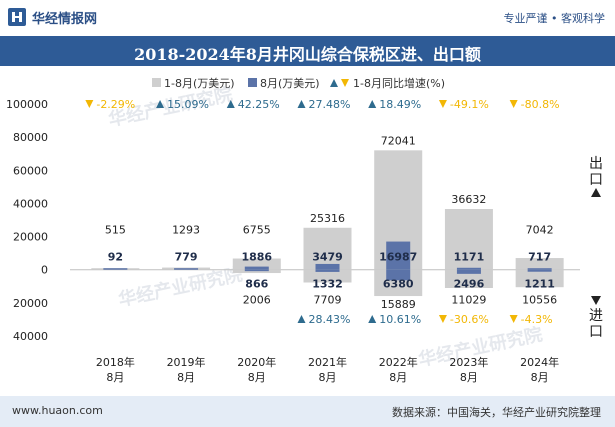 This screenshot has height=427, width=615. Describe the element at coordinates (44, 270) in the screenshot. I see `y-tick-label: 0` at that location.